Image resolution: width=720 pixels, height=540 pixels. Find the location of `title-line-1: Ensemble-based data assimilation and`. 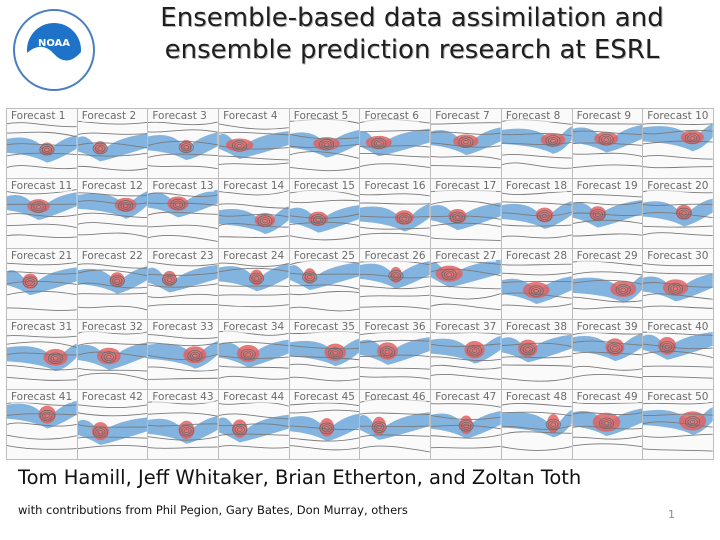

title-line-1: Ensemble-based data assimilation and is located at coordinates (412, 18).